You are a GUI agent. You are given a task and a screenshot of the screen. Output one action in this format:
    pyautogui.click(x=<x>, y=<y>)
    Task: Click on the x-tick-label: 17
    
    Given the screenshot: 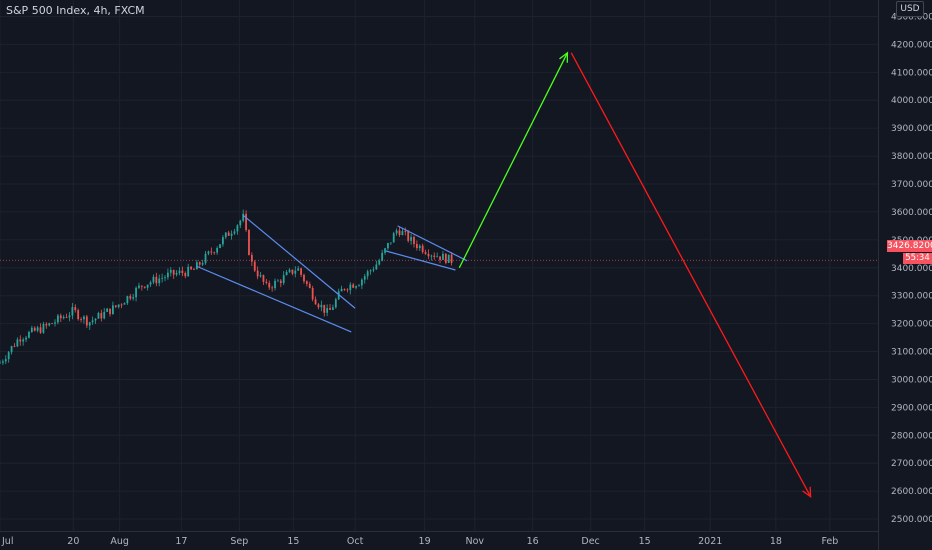 What is the action you would take?
    pyautogui.click(x=181, y=541)
    